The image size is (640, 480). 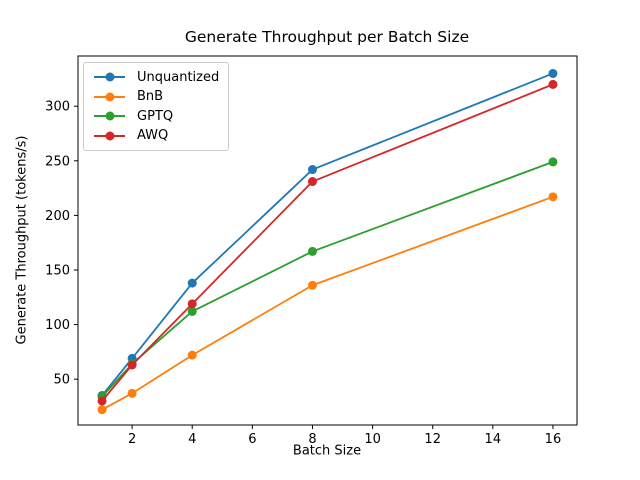 I want to click on legend-item-bnb: BnB, so click(x=156, y=96).